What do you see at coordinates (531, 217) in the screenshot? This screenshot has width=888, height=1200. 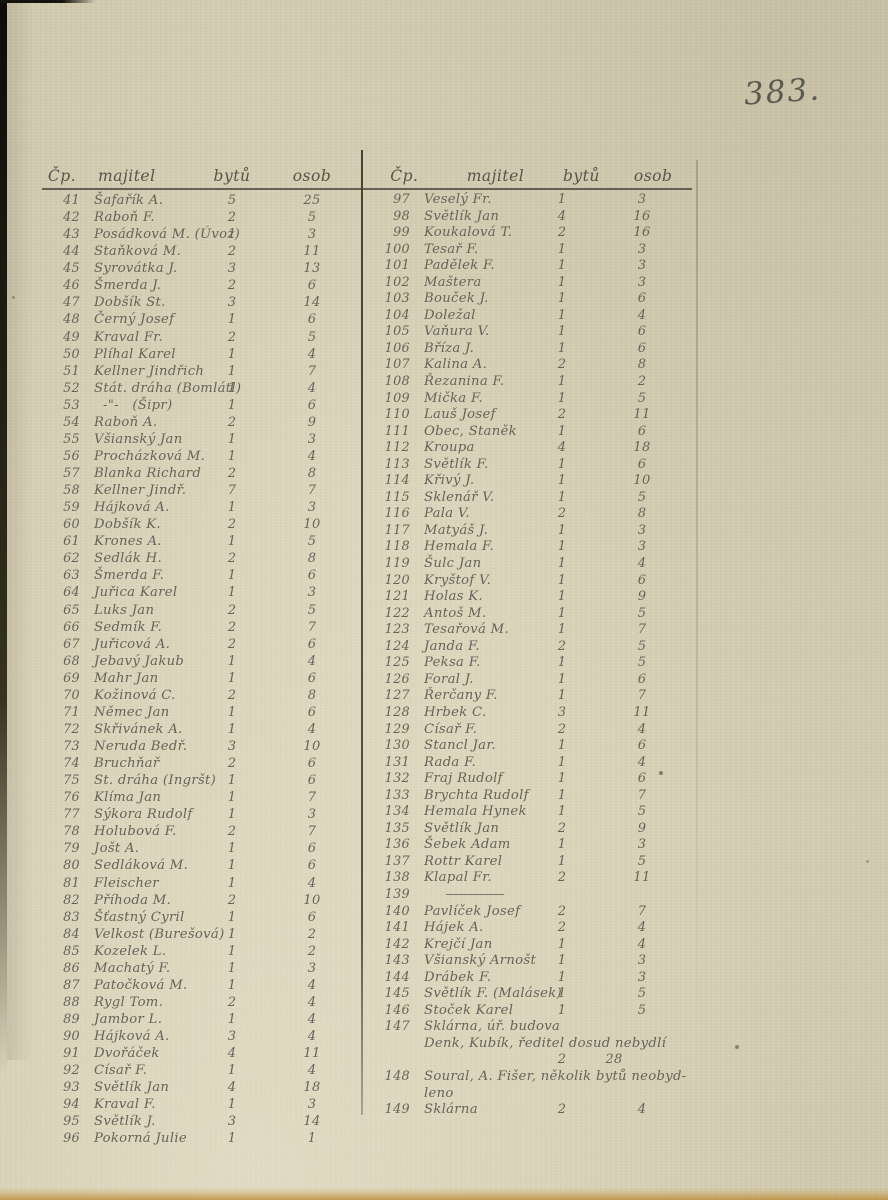 I see `table-row: 98 Světlík Jan 4 16` at bounding box center [531, 217].